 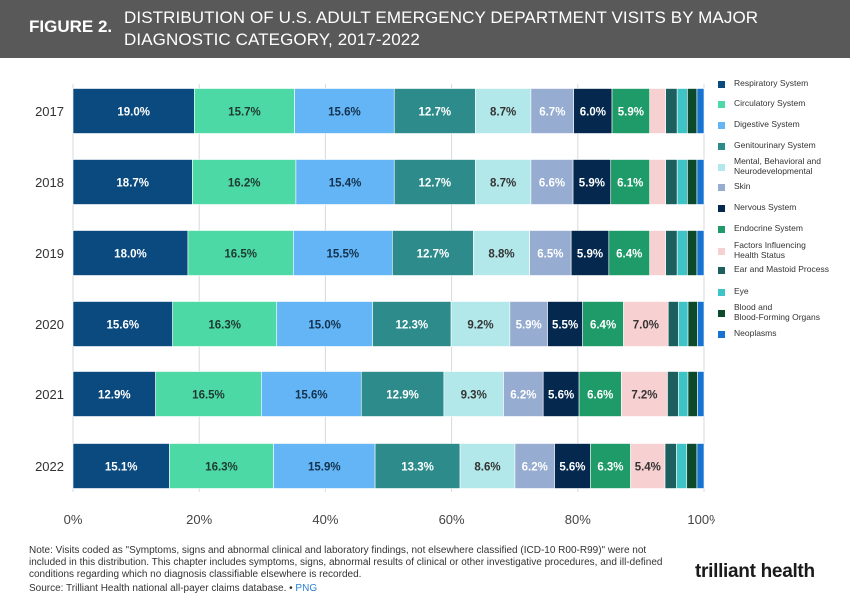 I want to click on x-tick-label: 100%, so click(x=701, y=519).